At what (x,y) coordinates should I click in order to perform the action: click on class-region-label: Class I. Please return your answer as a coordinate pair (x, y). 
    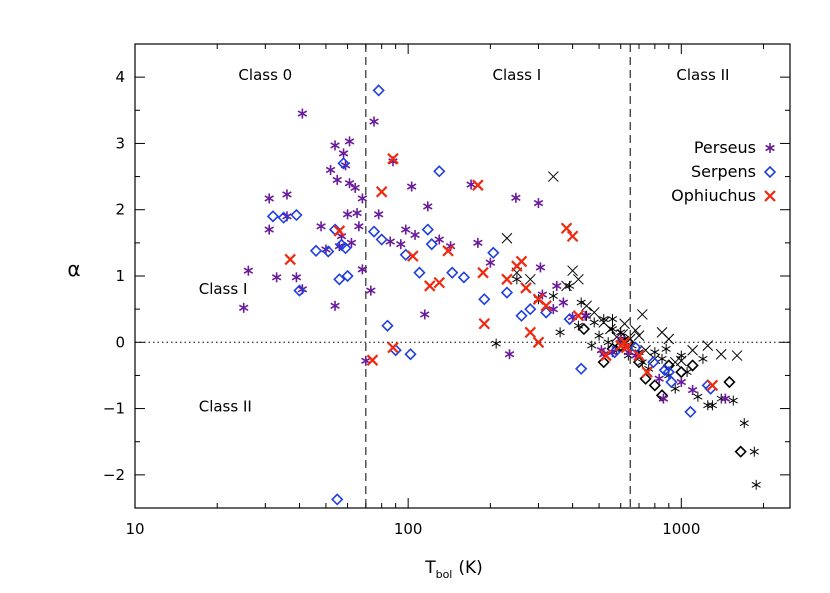
    Looking at the image, I should click on (517, 75).